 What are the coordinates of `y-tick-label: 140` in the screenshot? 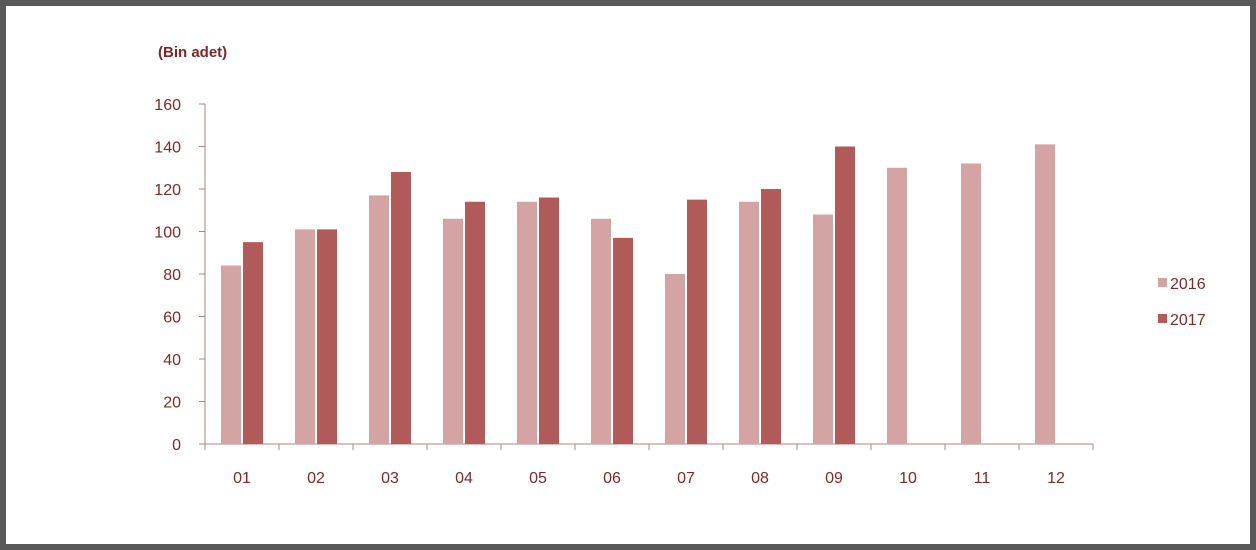 It's located at (167, 148).